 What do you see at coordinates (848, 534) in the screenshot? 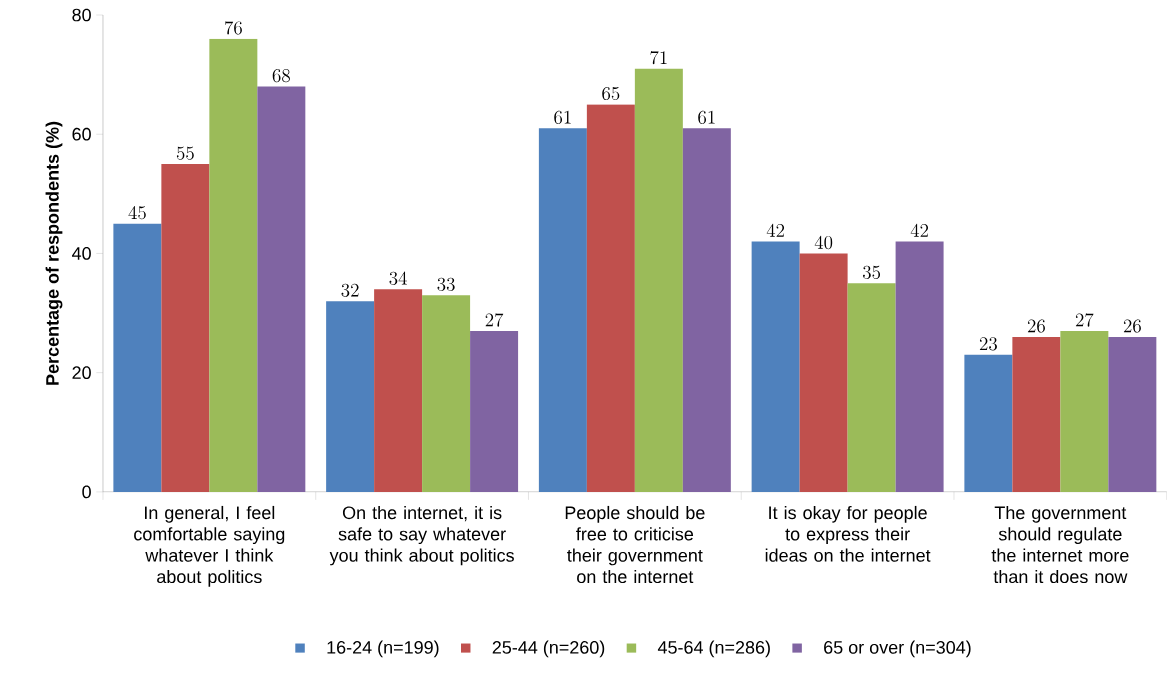
I see `x-tick-label: It is okay for people to express their ideas on the internet` at bounding box center [848, 534].